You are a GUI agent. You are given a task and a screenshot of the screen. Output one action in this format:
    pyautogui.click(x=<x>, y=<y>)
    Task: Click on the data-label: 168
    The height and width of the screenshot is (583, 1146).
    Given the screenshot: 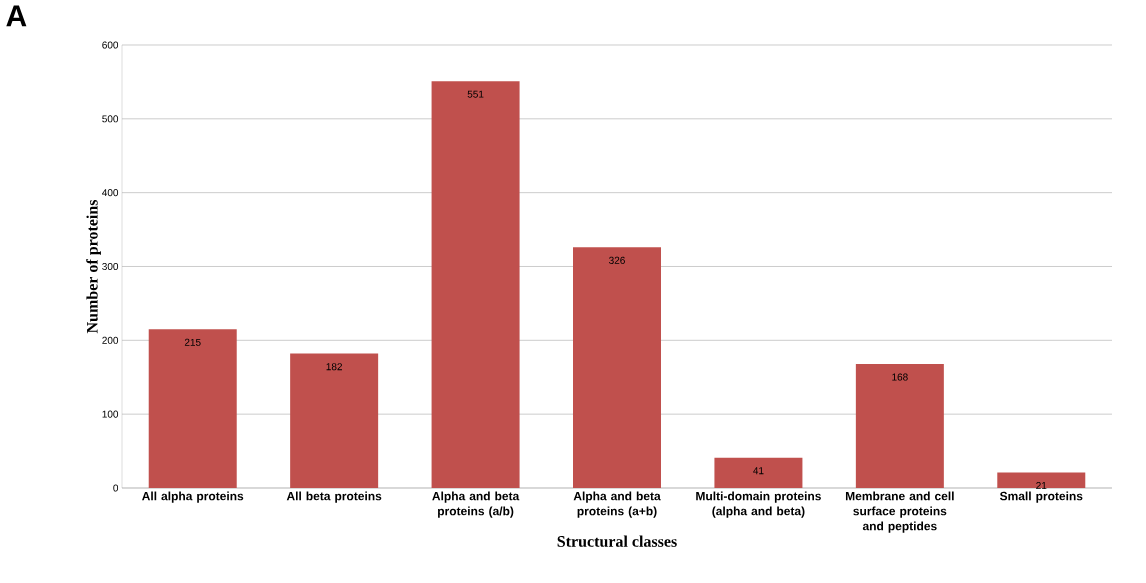 What is the action you would take?
    pyautogui.click(x=900, y=377)
    